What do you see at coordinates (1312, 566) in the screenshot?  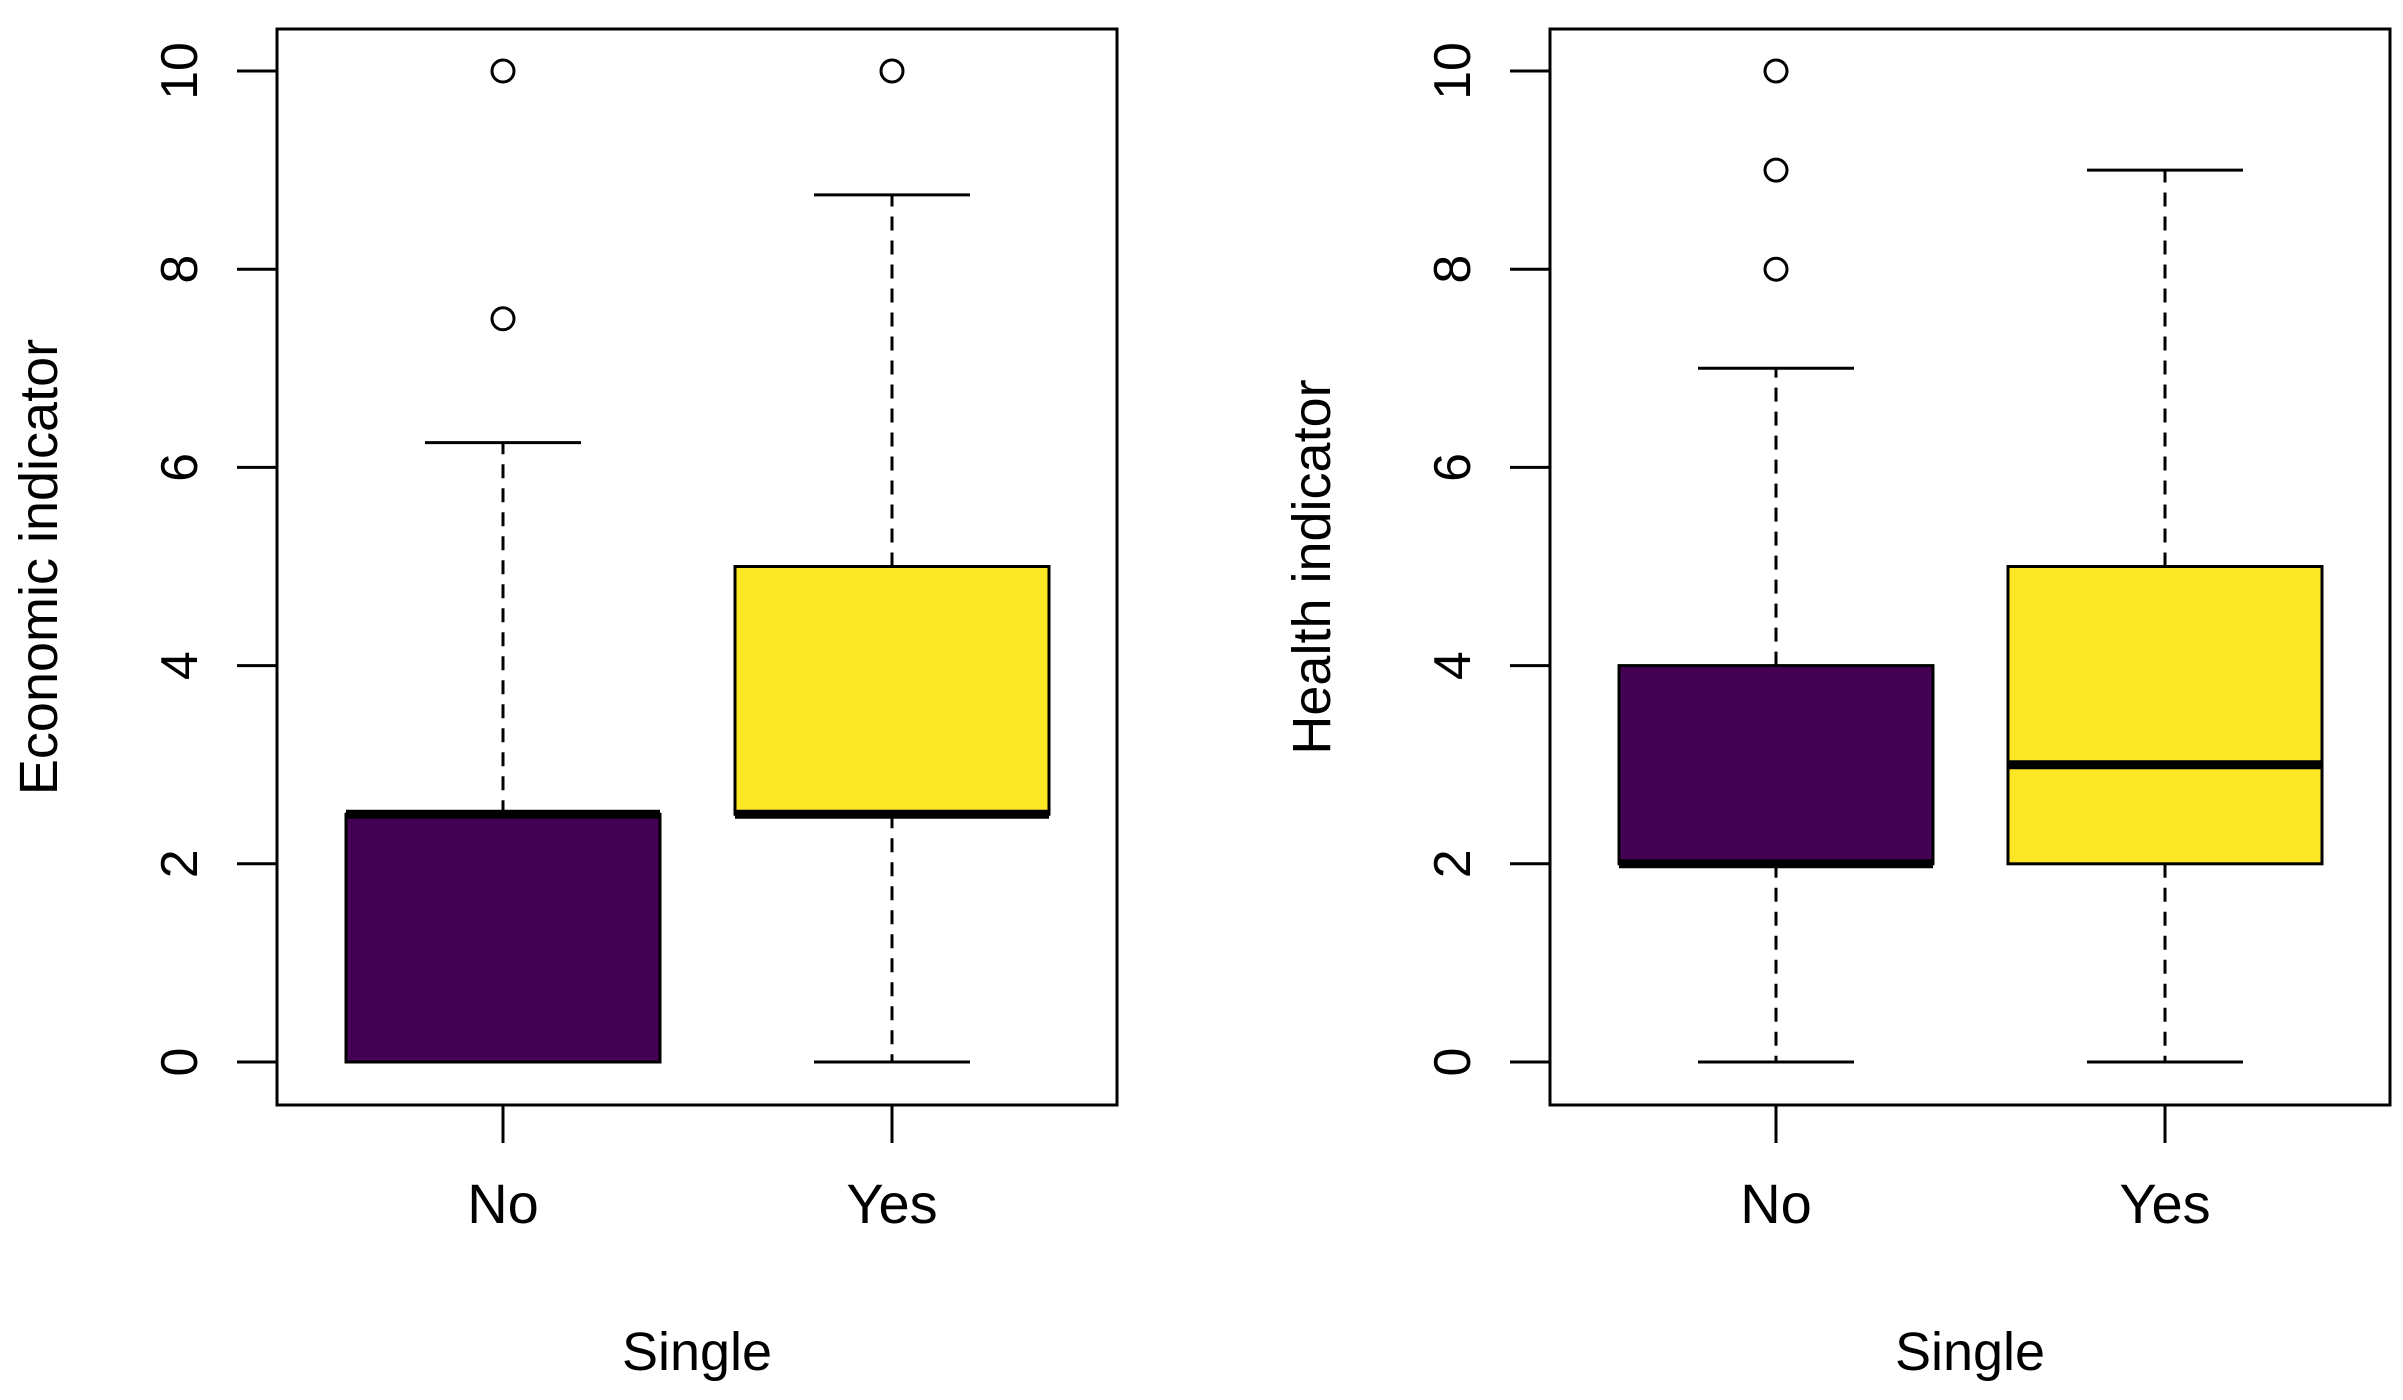 I see `y-axis-title: Health indicator` at bounding box center [1312, 566].